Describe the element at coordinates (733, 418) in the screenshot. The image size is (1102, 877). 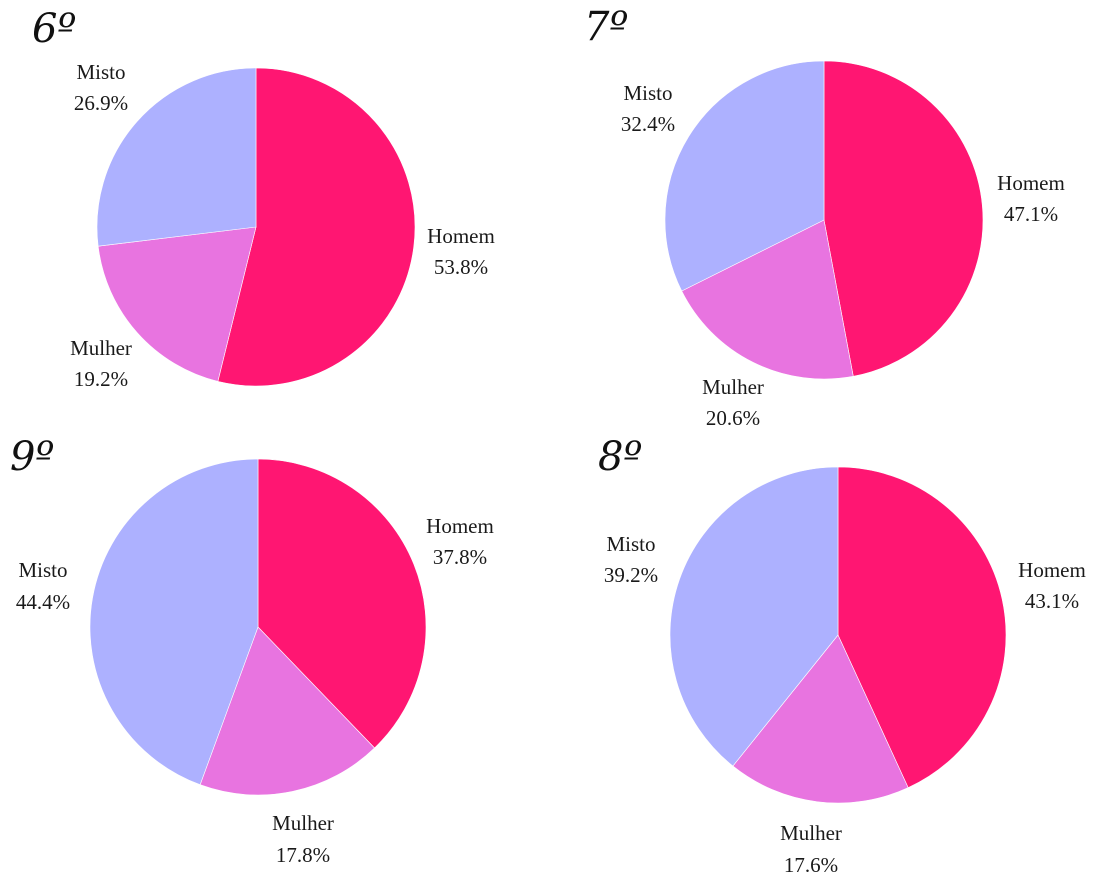
I see `slice-value-7-mulher: 20.6%` at that location.